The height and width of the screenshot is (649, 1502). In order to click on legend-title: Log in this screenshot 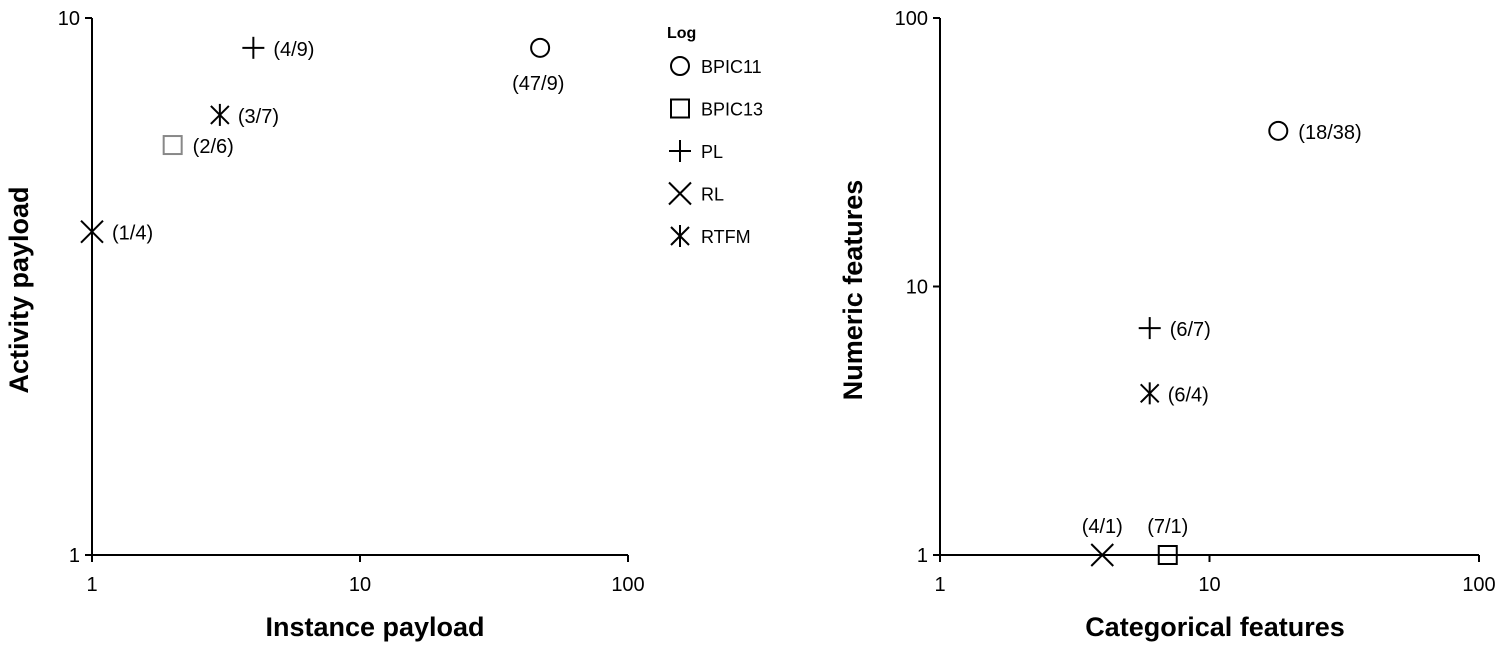, I will do `click(681, 33)`.